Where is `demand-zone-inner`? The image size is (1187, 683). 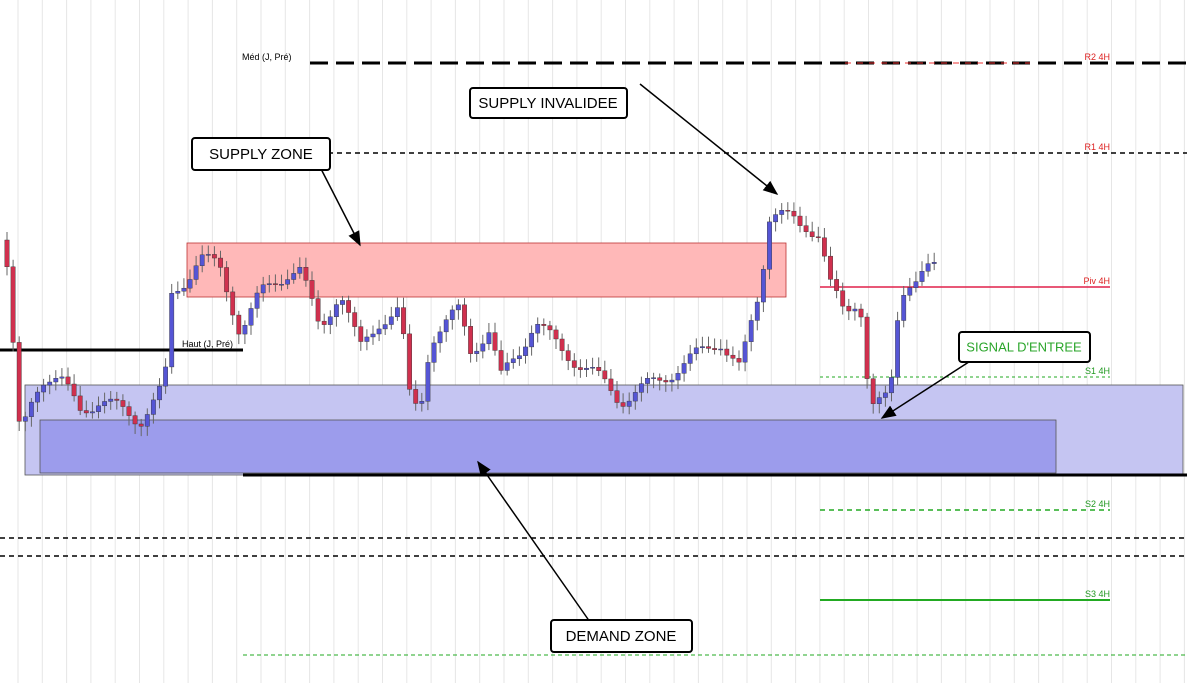
demand-zone-inner is located at coordinates (548, 446).